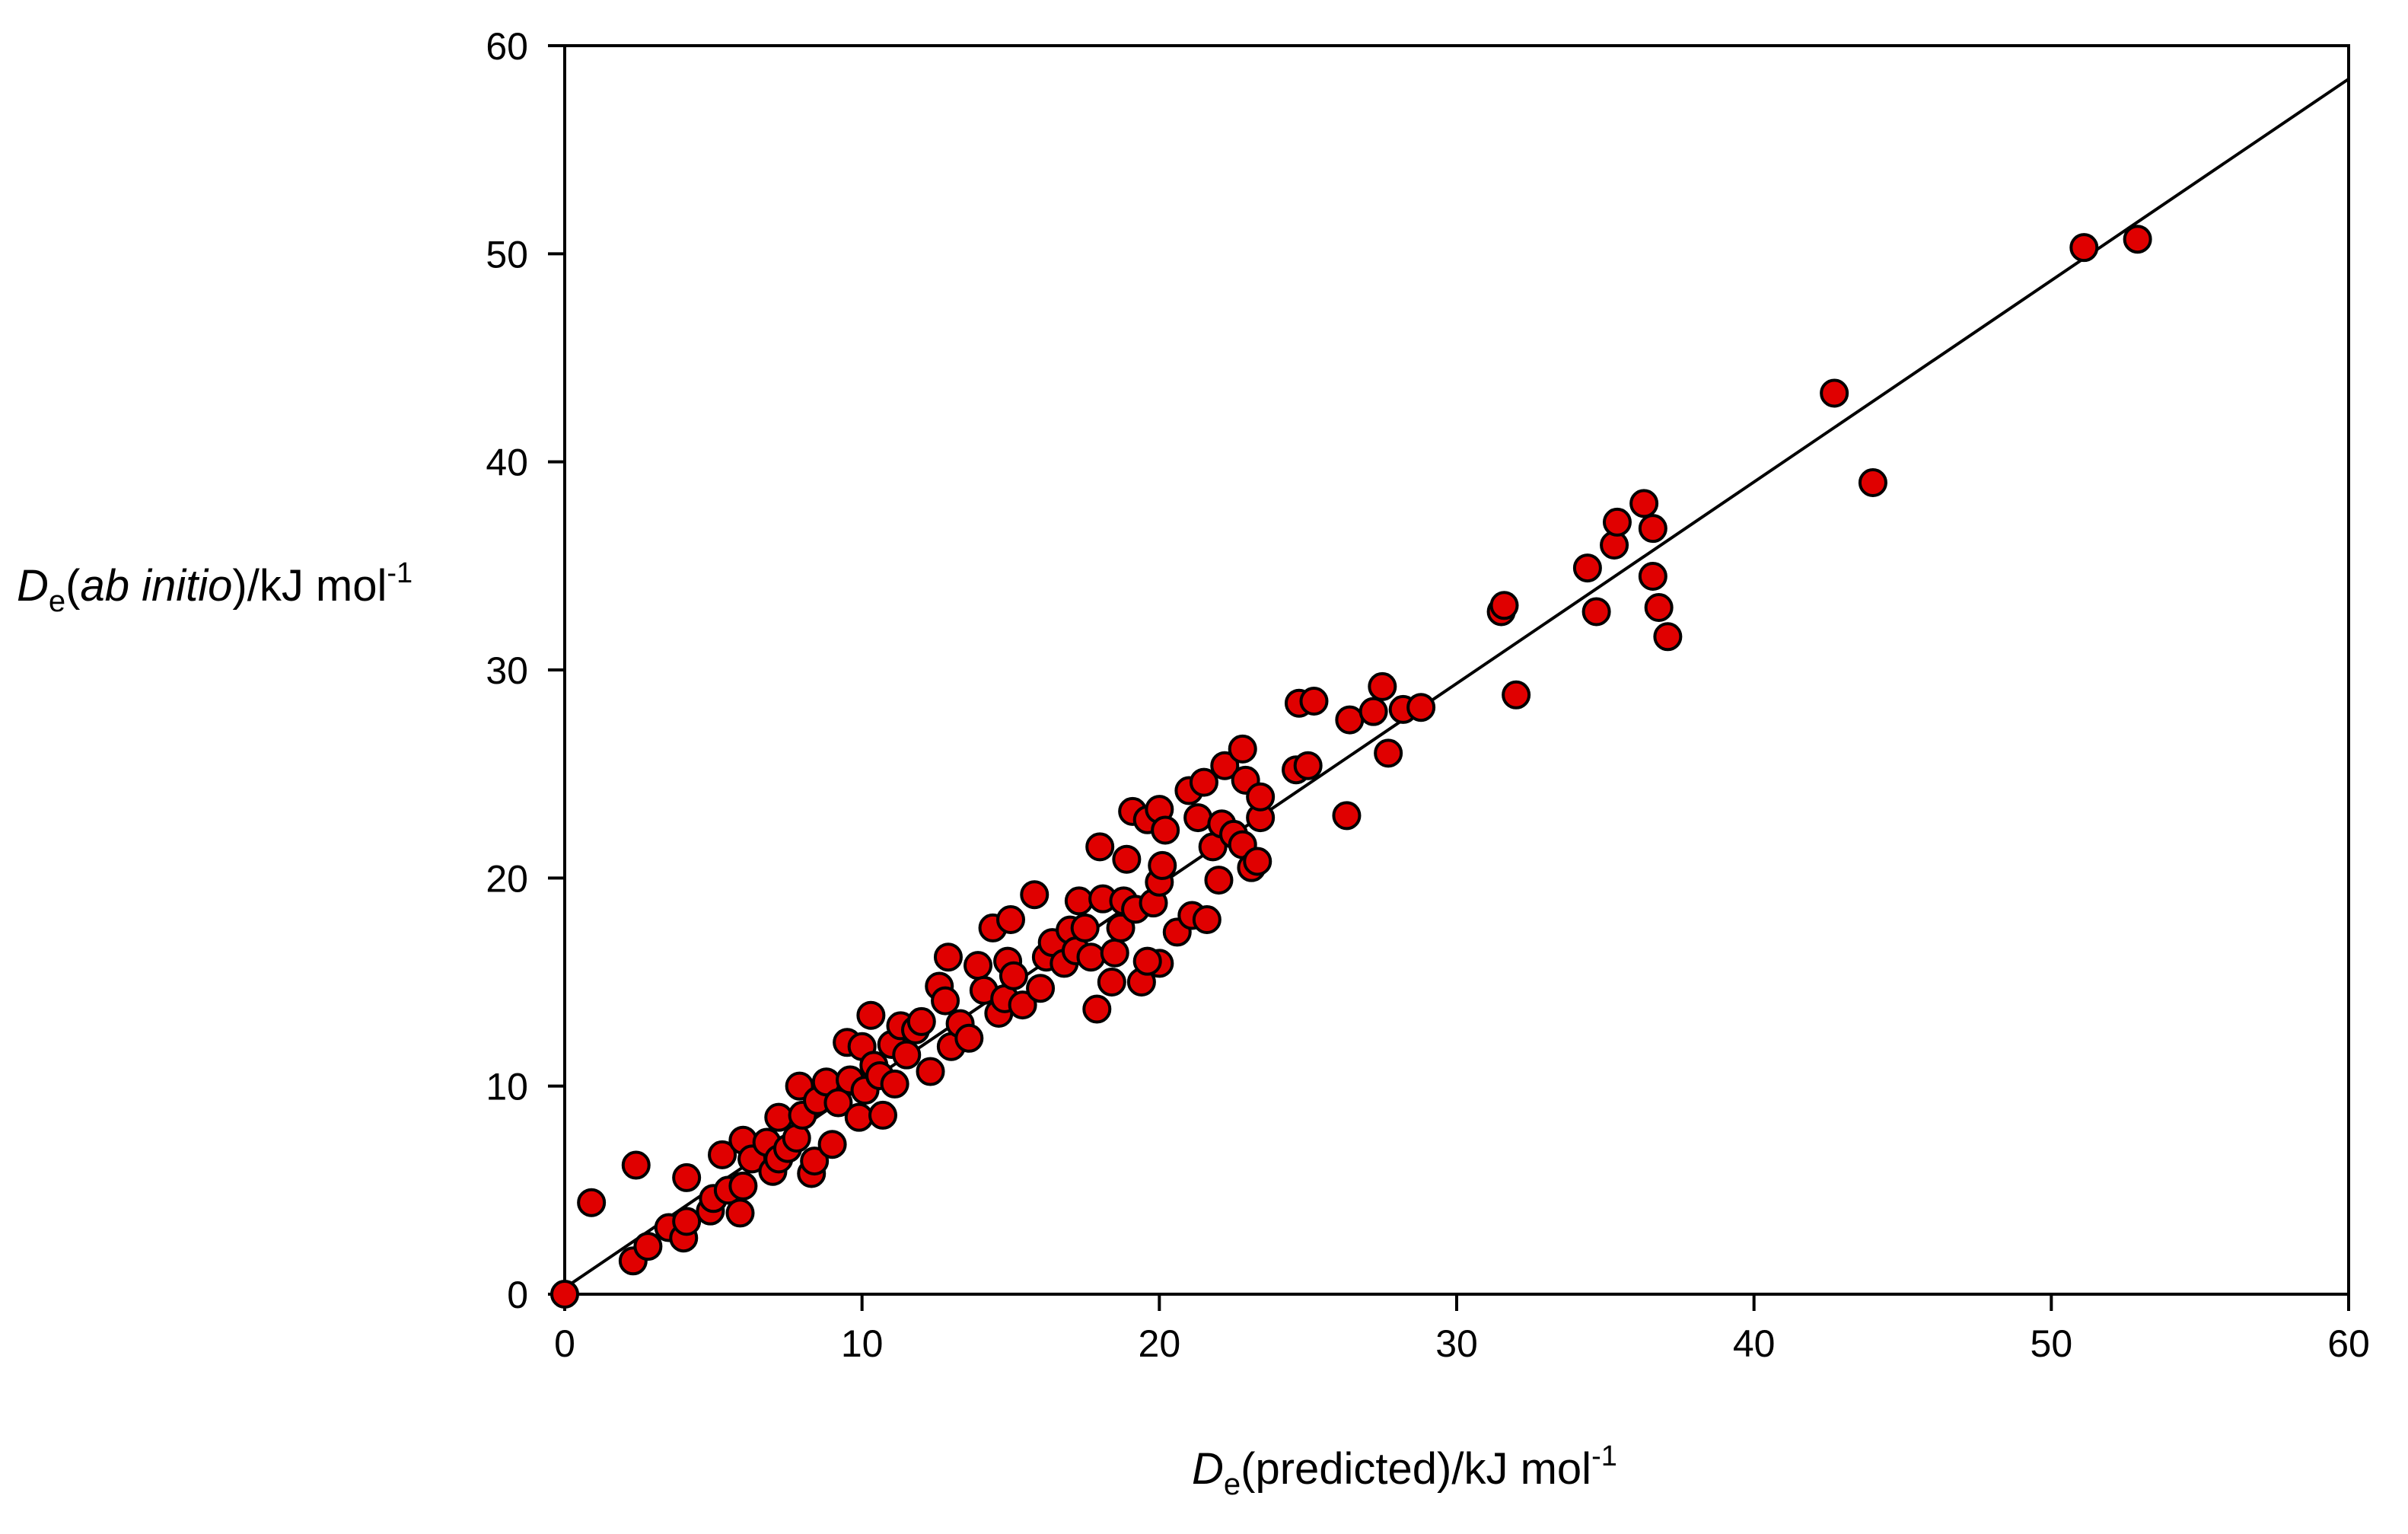 Image resolution: width=2408 pixels, height=1534 pixels. What do you see at coordinates (564, 1343) in the screenshot?
I see `x-tick-label: 0` at bounding box center [564, 1343].